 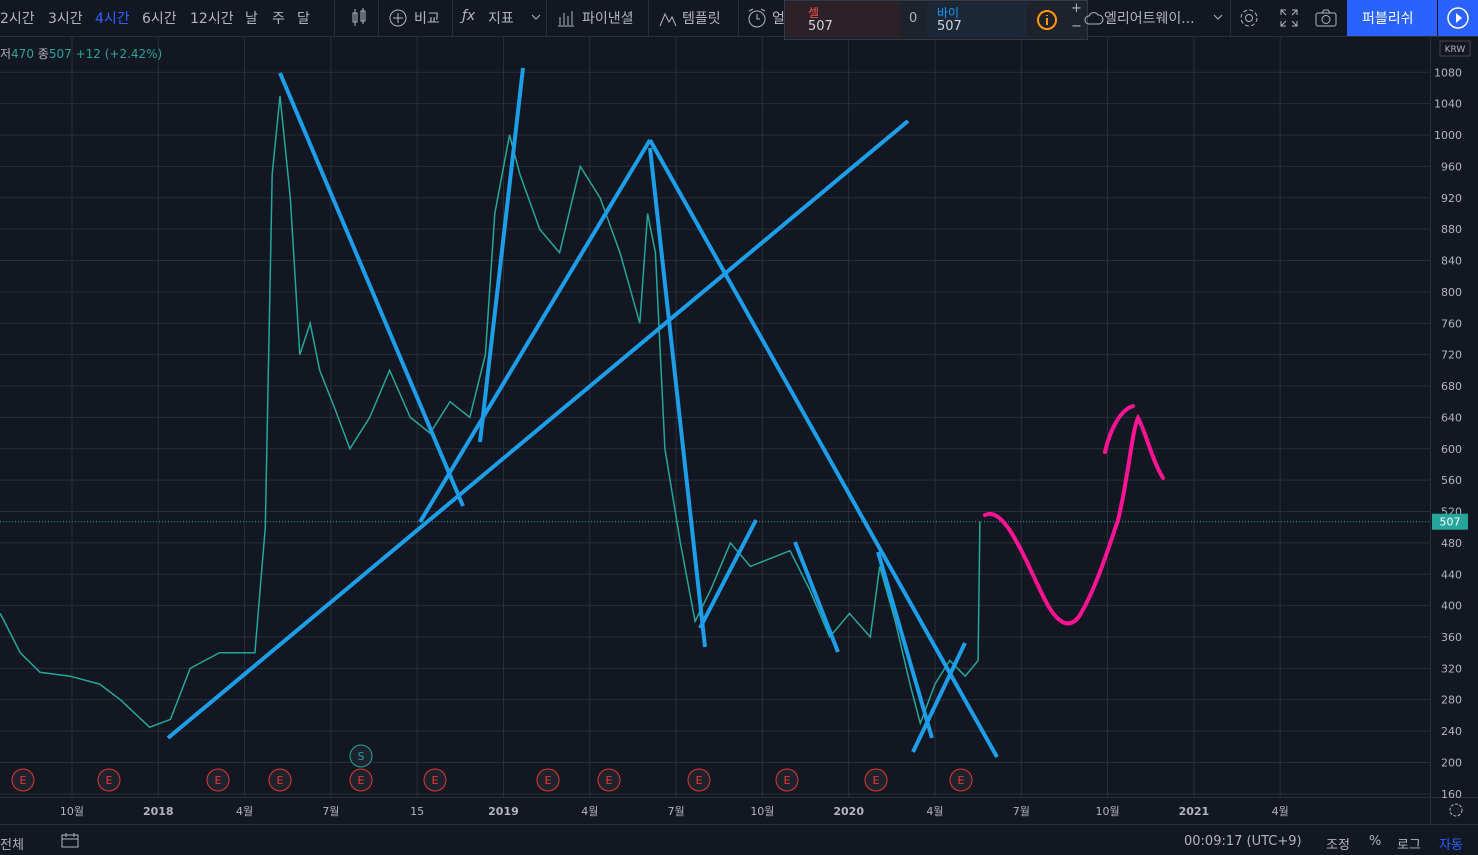 I want to click on drawing, so click(x=1074, y=515).